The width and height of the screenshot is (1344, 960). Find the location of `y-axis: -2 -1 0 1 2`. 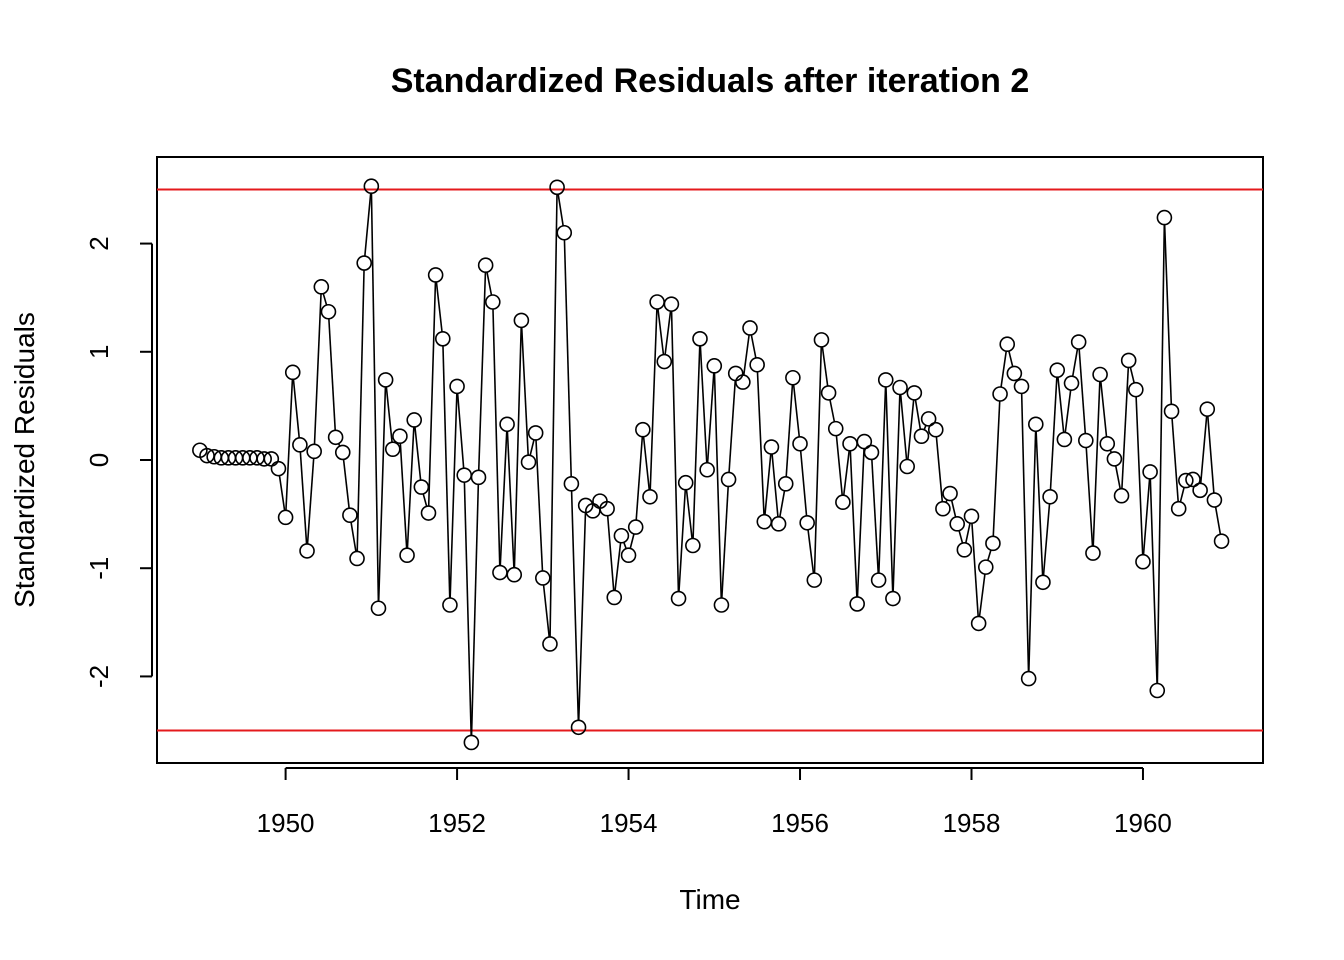

y-axis: -2 -1 0 1 2 is located at coordinates (118, 462).